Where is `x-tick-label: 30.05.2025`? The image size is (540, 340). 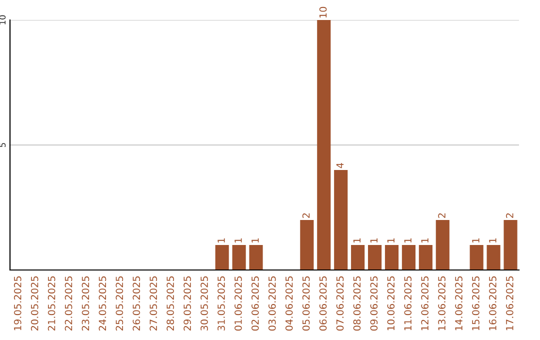
x-tick-label: 30.05.2025 is located at coordinates (204, 303).